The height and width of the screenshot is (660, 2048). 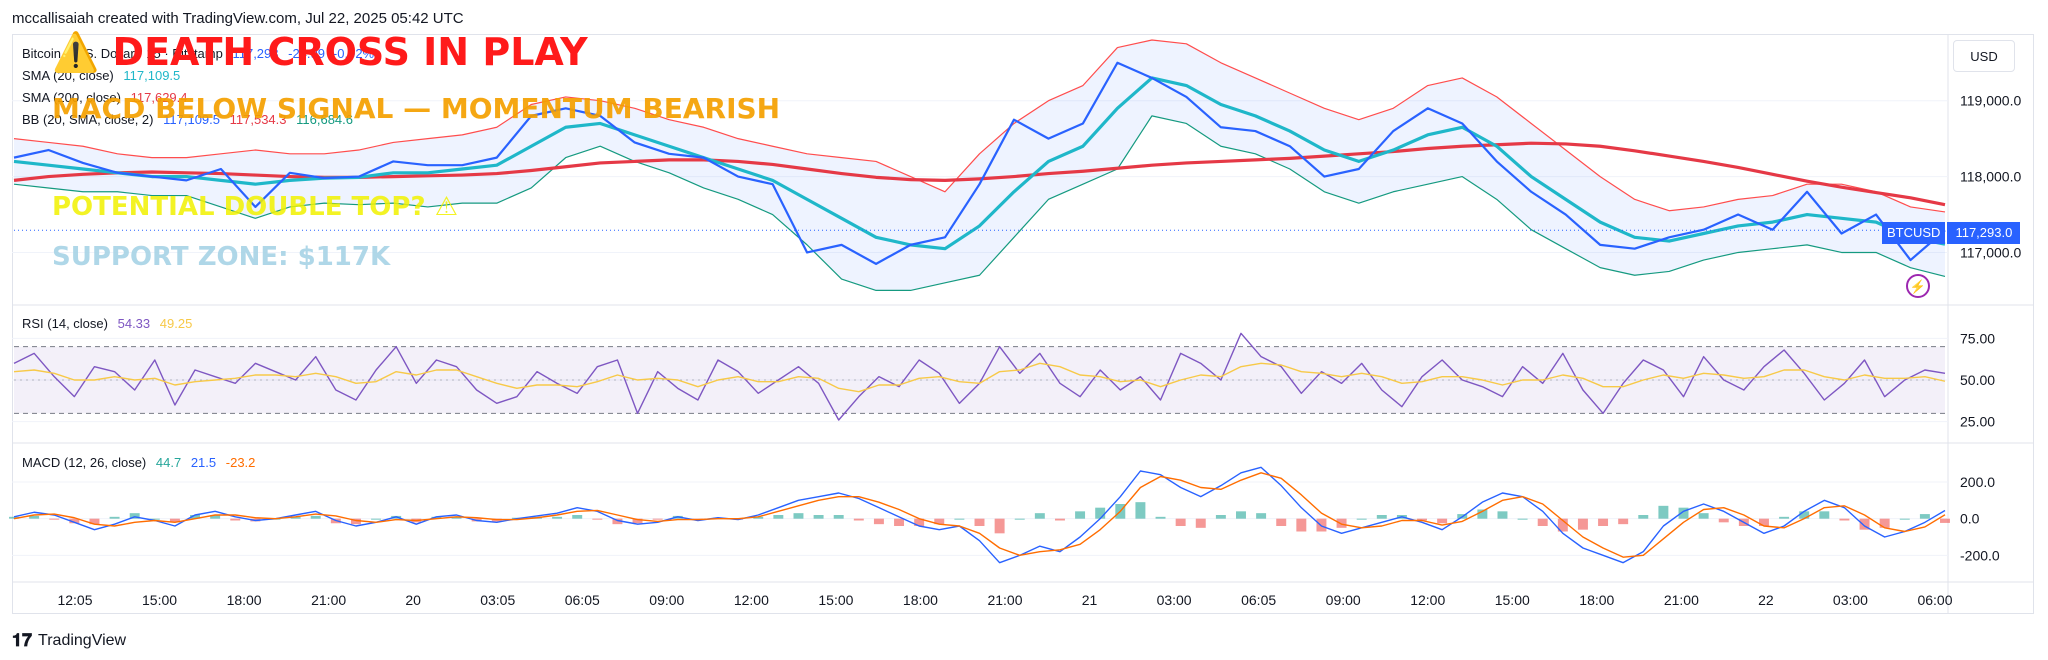 I want to click on tradingview-footer: 𝟏𝟕 TradingView, so click(x=69, y=640).